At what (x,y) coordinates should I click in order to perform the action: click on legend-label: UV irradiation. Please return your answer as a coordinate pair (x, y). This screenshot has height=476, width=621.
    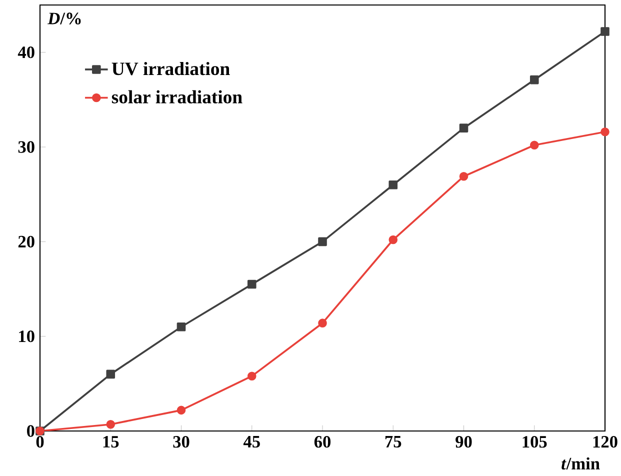
    Looking at the image, I should click on (171, 69).